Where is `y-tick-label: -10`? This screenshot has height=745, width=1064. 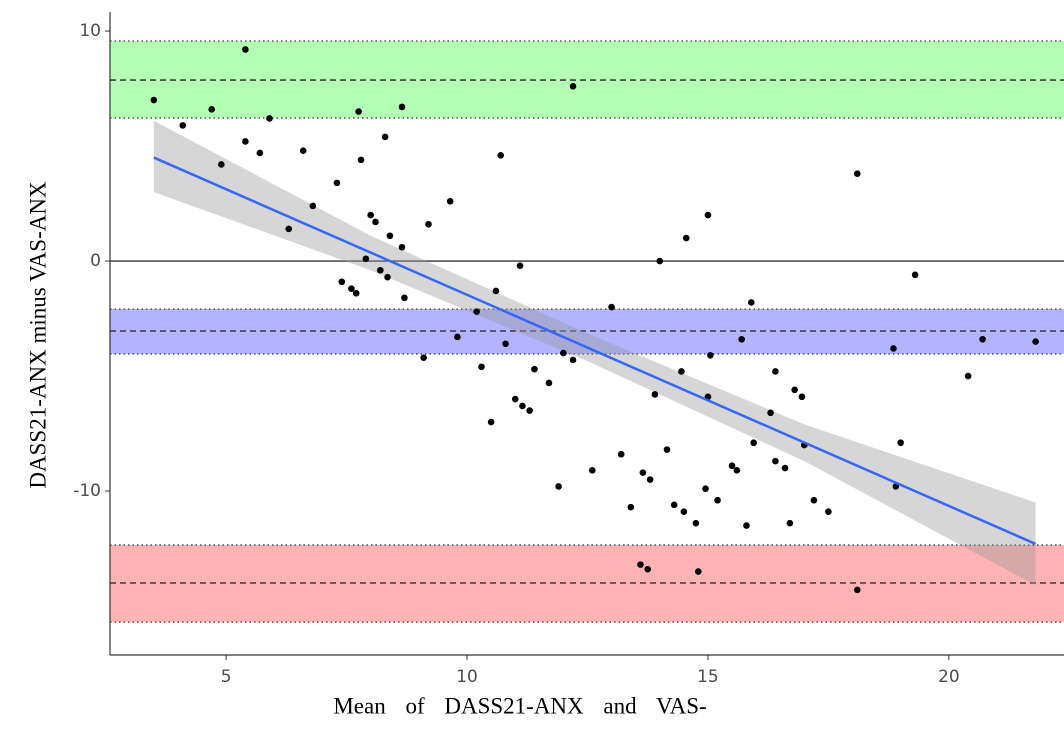 y-tick-label: -10 is located at coordinates (87, 491).